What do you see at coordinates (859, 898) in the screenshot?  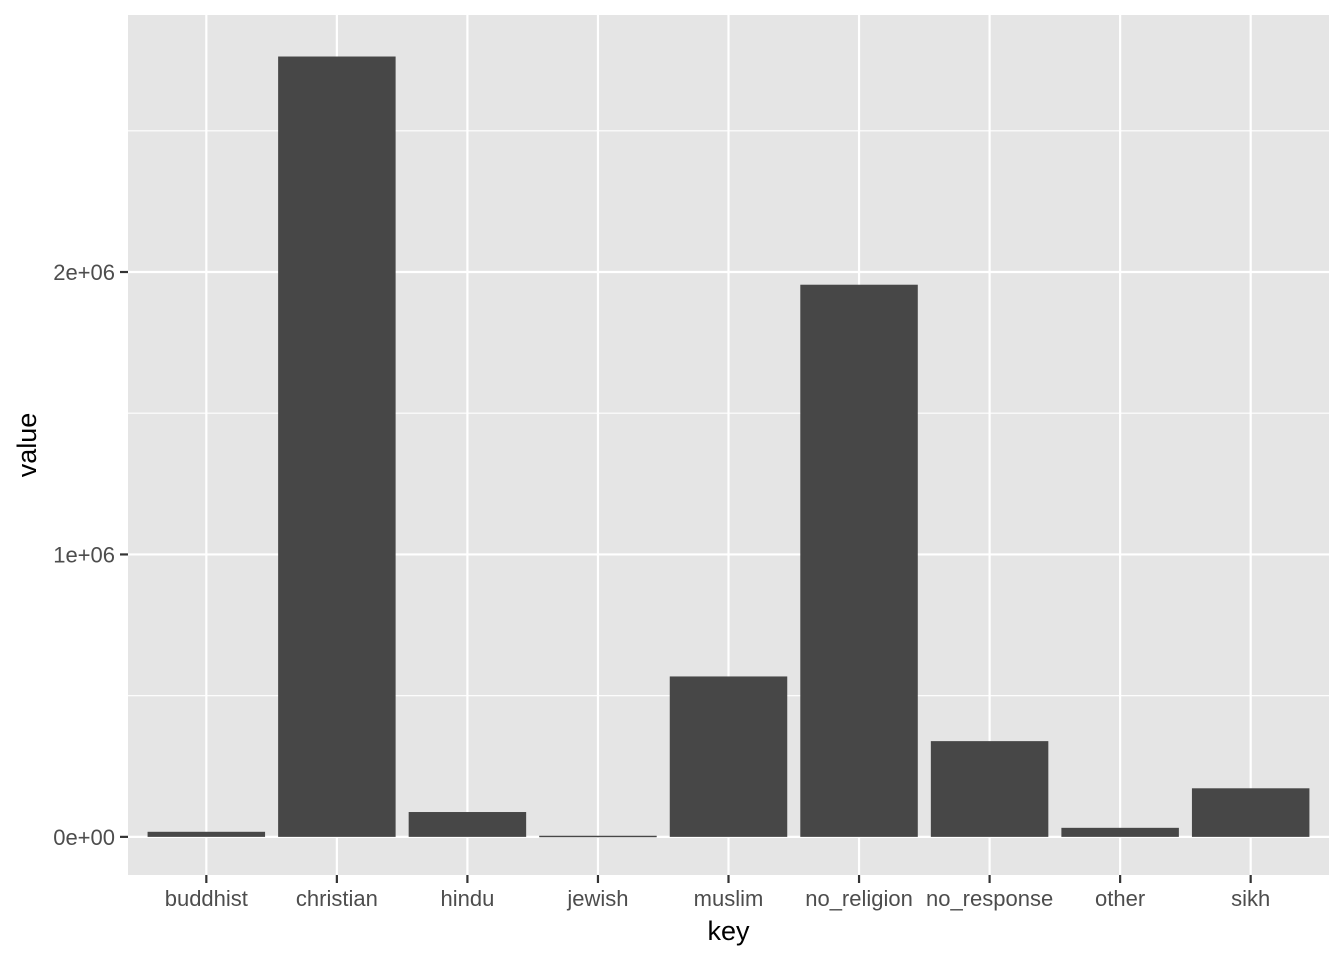 I see `x-tick-label: no_religion` at bounding box center [859, 898].